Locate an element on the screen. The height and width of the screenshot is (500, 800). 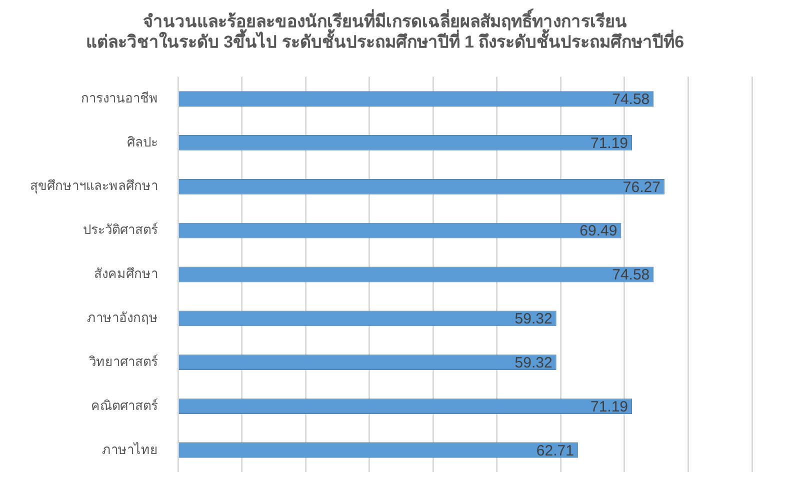
y-tick-label: ประวัติศาสตร์ is located at coordinates (120, 230).